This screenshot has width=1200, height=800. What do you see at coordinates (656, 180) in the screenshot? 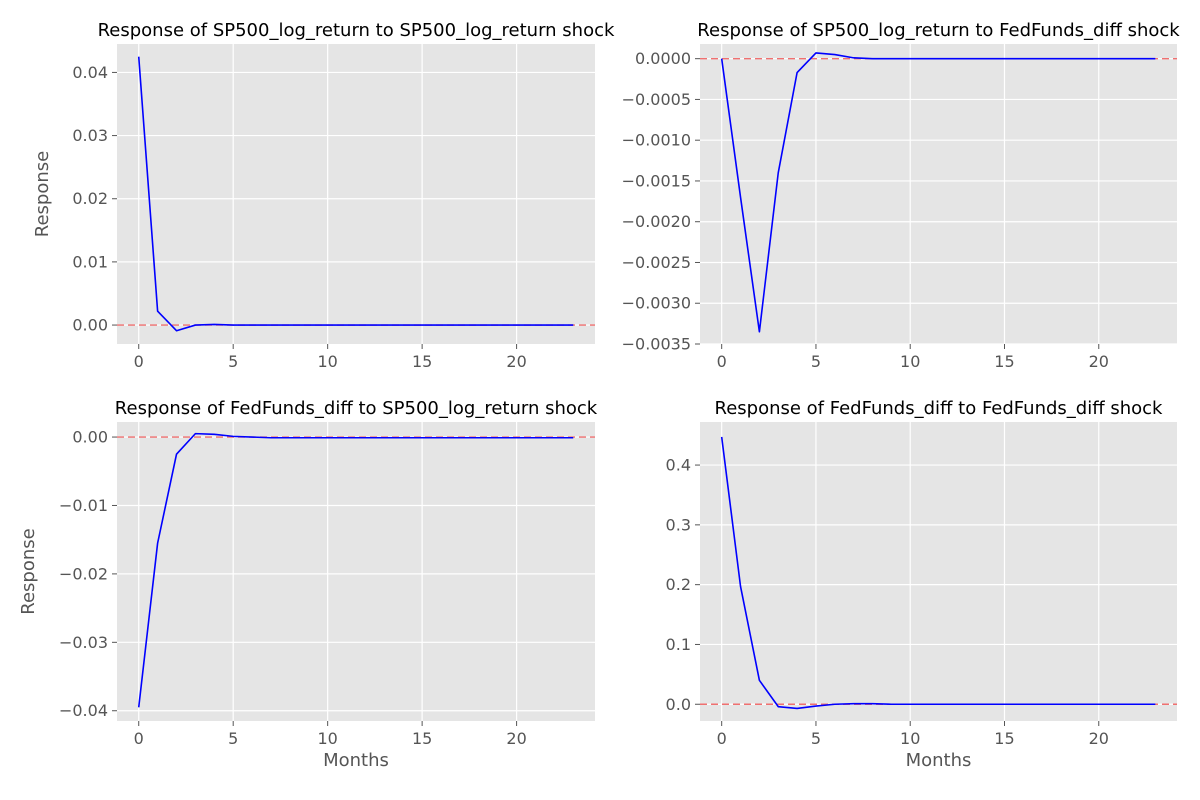
I see `y-tick-label: −0.0015` at bounding box center [656, 180].